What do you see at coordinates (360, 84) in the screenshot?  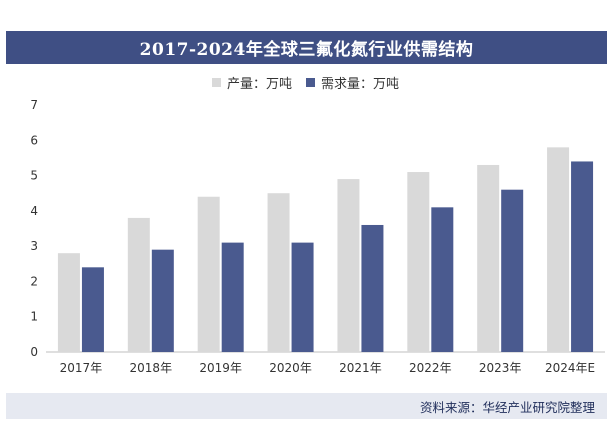 I see `legend-label-demand: 需求量：万吨` at bounding box center [360, 84].